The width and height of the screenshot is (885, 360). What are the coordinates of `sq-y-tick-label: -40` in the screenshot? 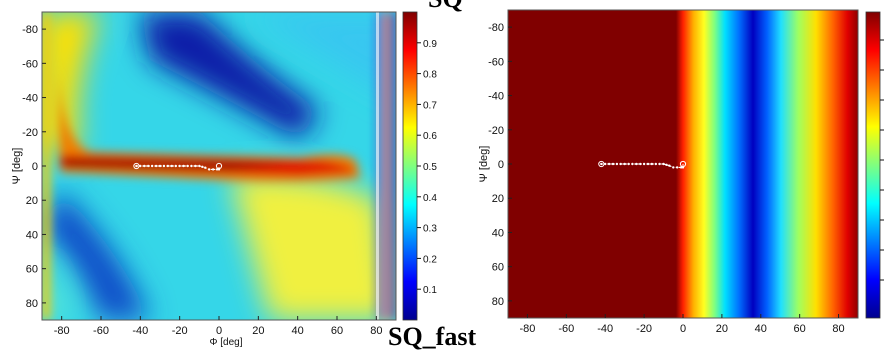 It's located at (30, 99).